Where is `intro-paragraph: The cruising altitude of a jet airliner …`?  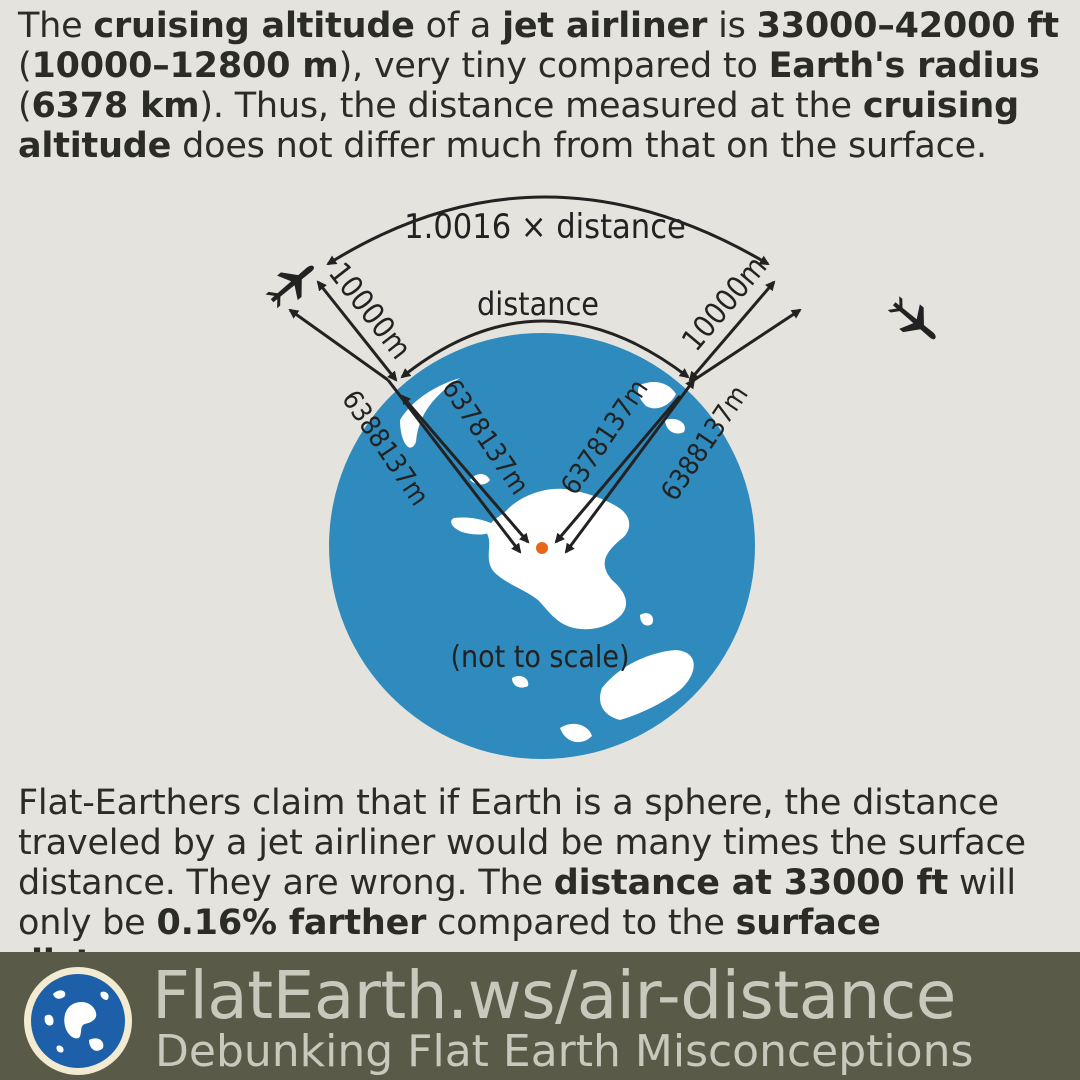 intro-paragraph: The cruising altitude of a jet airliner … is located at coordinates (538, 86).